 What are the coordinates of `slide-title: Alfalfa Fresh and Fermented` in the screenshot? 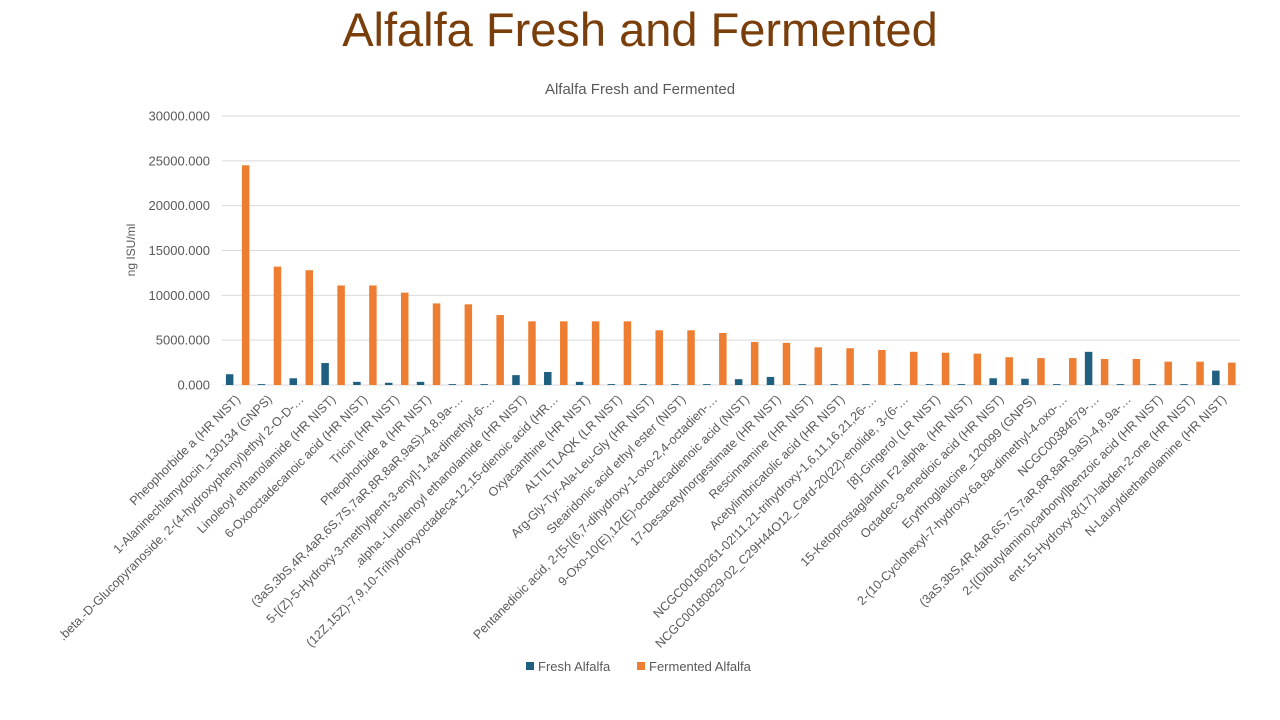 It's located at (640, 29).